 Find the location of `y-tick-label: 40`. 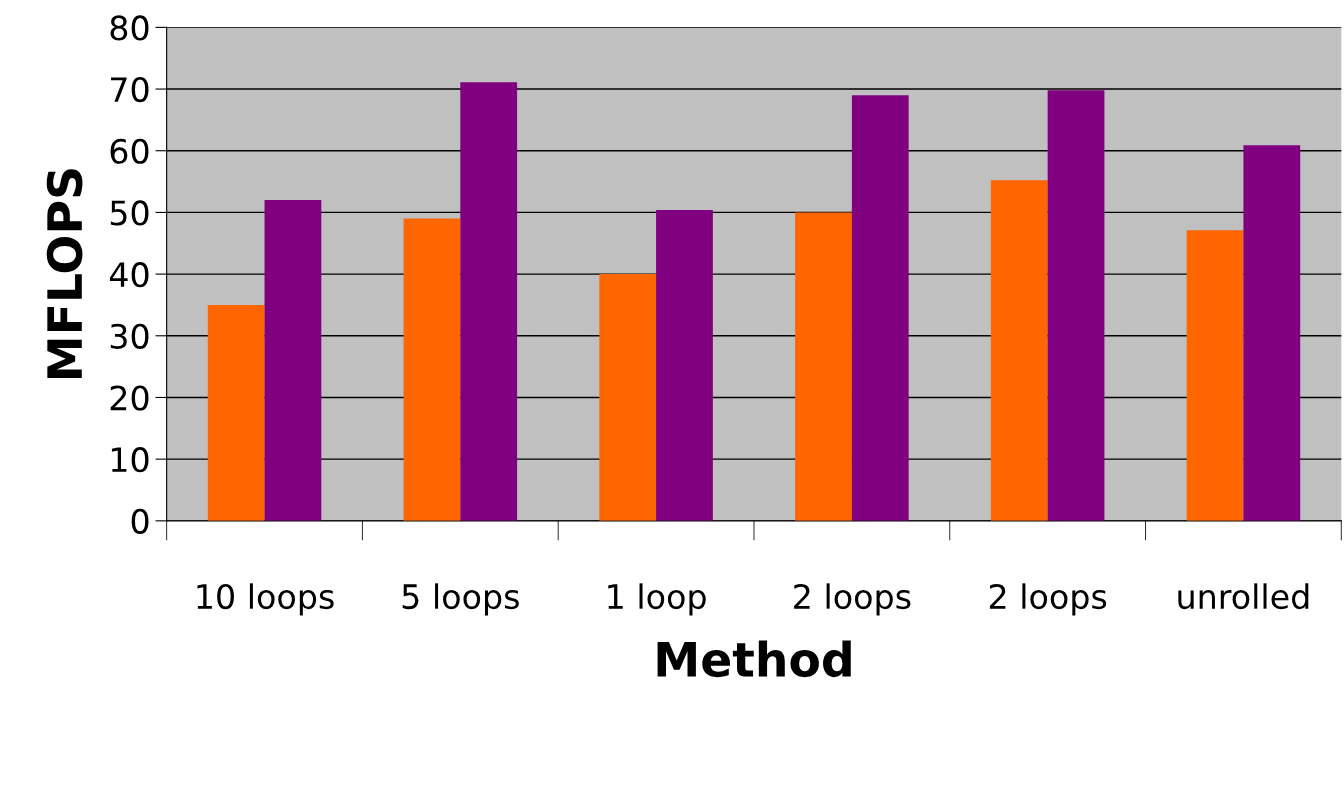

y-tick-label: 40 is located at coordinates (129, 275).